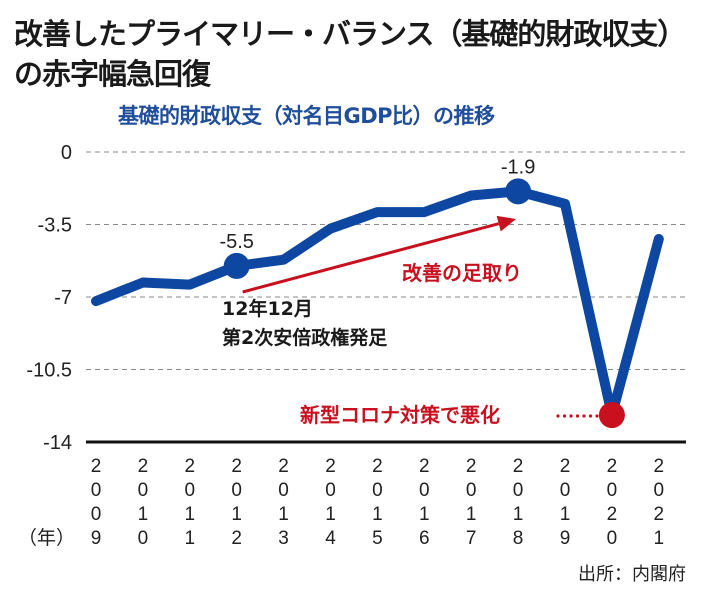 The width and height of the screenshot is (710, 604). Describe the element at coordinates (506, 223) in the screenshot. I see `arrow-head` at that location.